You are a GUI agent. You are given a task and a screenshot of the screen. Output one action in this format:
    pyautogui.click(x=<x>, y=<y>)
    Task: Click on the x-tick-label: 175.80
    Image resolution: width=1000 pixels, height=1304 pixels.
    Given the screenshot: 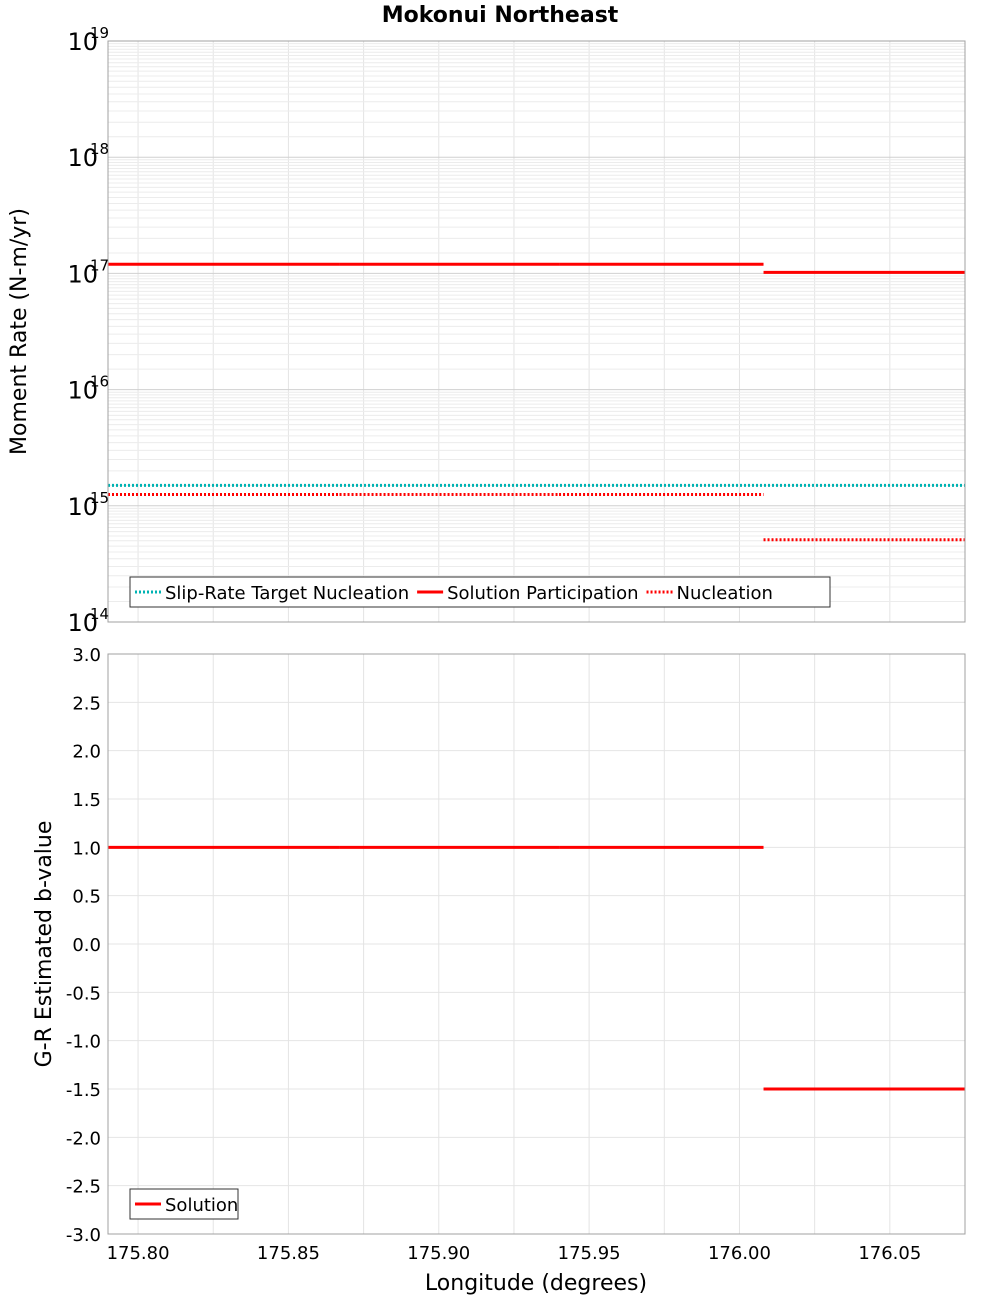 What is the action you would take?
    pyautogui.click(x=138, y=1253)
    